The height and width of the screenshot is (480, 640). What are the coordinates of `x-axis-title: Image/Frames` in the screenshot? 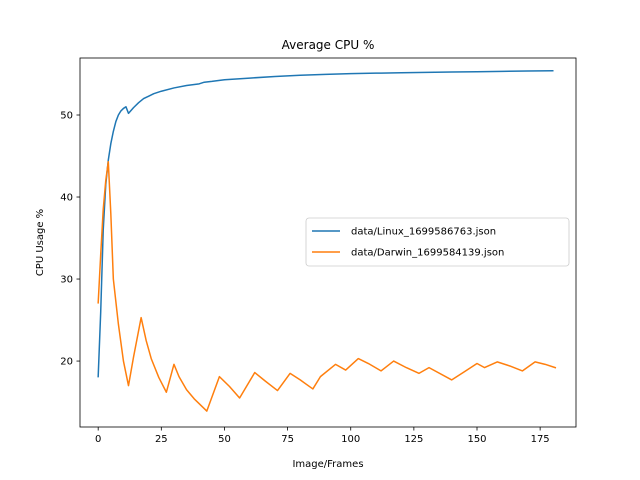 It's located at (327, 464).